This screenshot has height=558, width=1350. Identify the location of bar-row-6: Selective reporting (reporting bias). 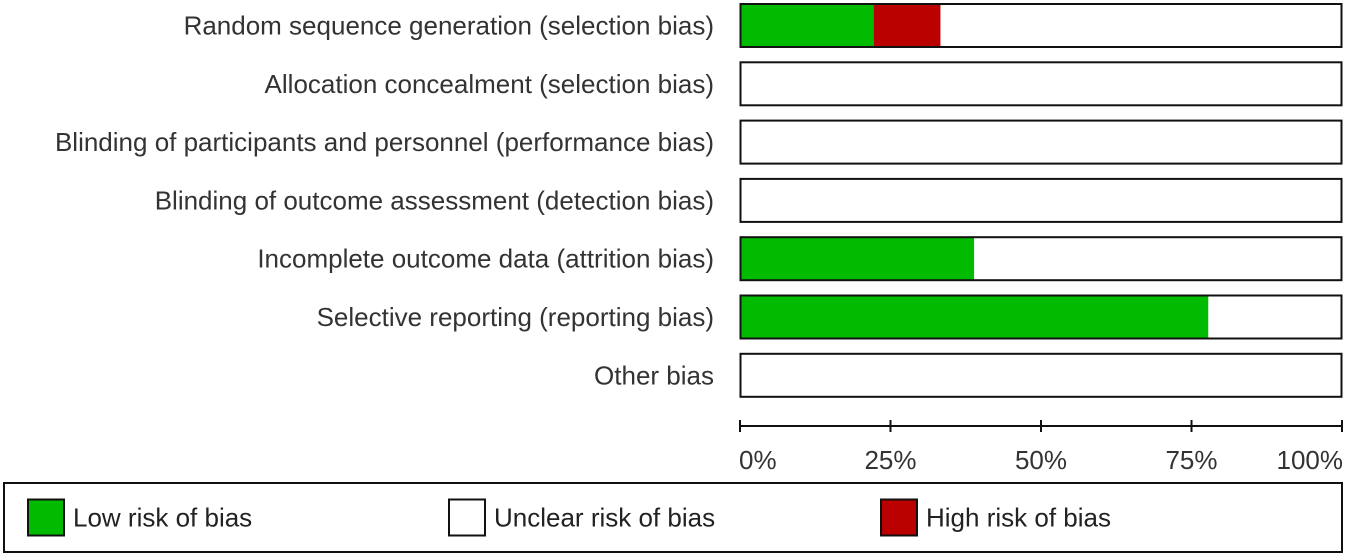
(830, 317).